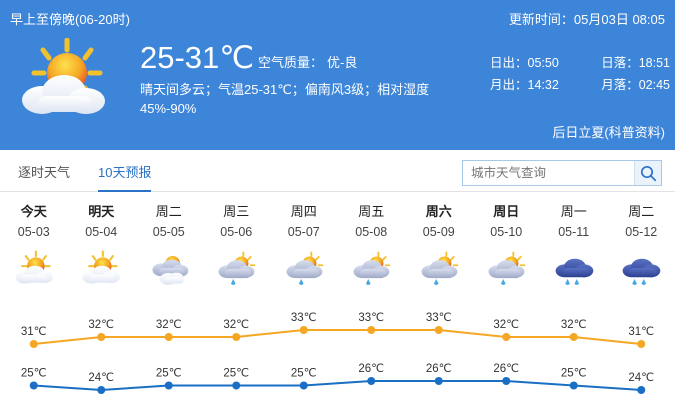 This screenshot has width=675, height=409. I want to click on forecast-day-date: 05-04, so click(101, 232).